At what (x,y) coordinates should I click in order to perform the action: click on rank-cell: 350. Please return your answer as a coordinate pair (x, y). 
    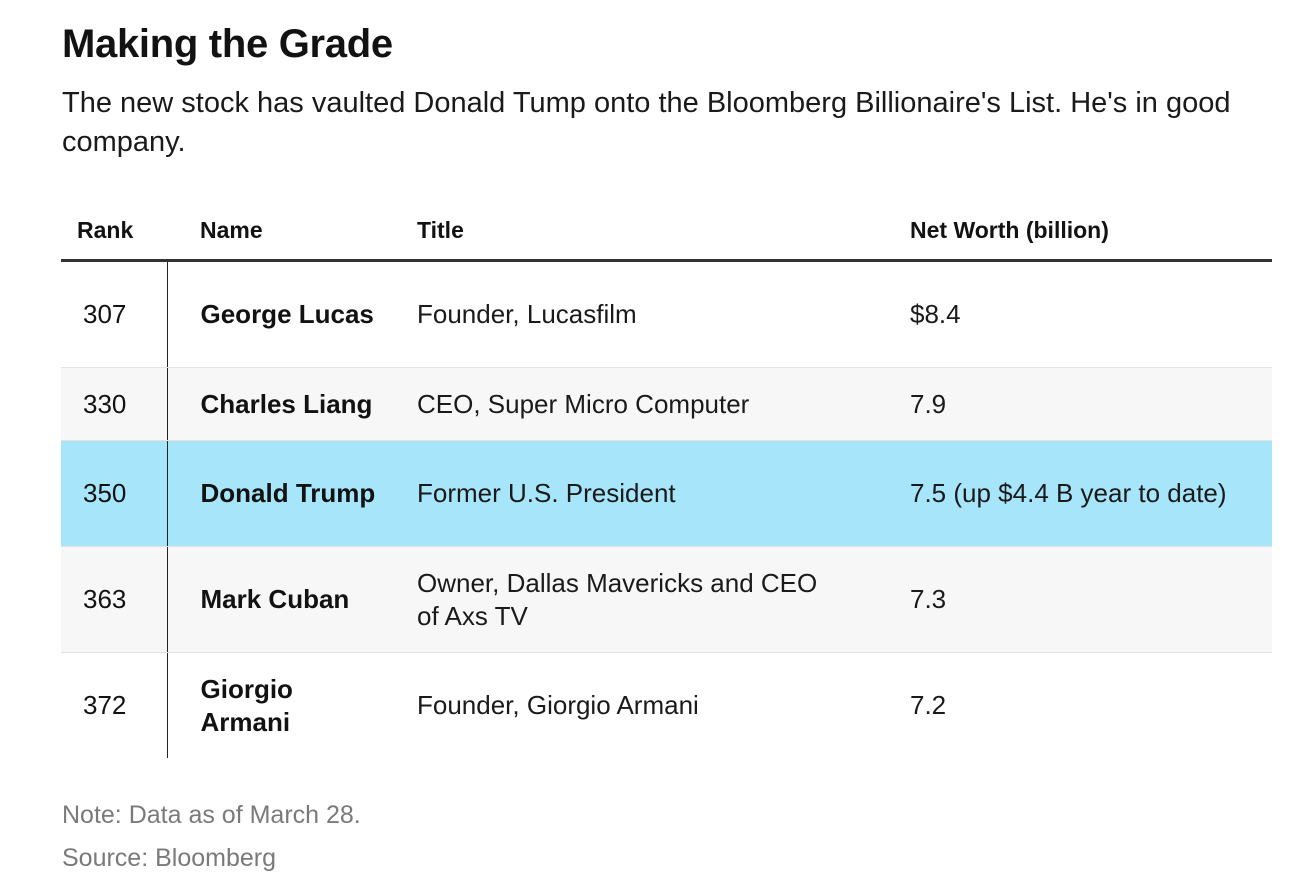
    Looking at the image, I should click on (114, 493).